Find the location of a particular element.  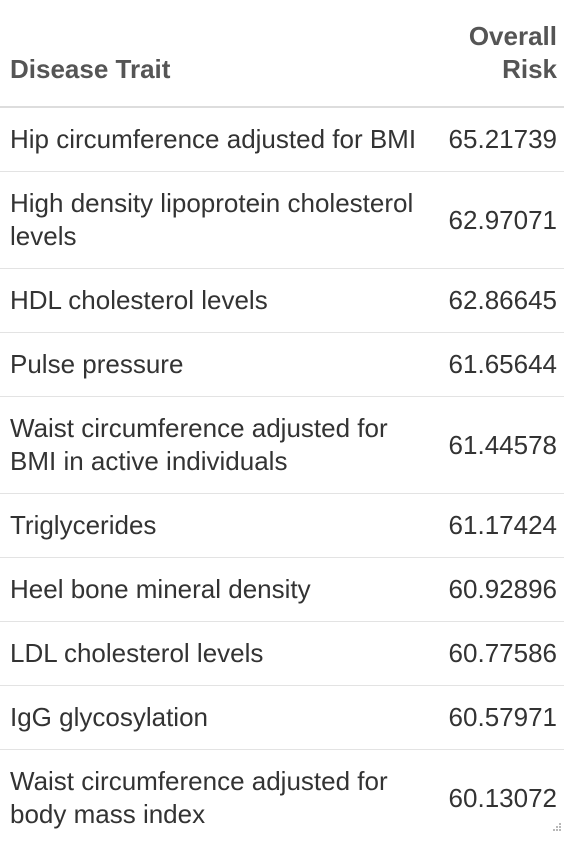

table-row: Heel bone mineral density 60.92896 is located at coordinates (282, 590).